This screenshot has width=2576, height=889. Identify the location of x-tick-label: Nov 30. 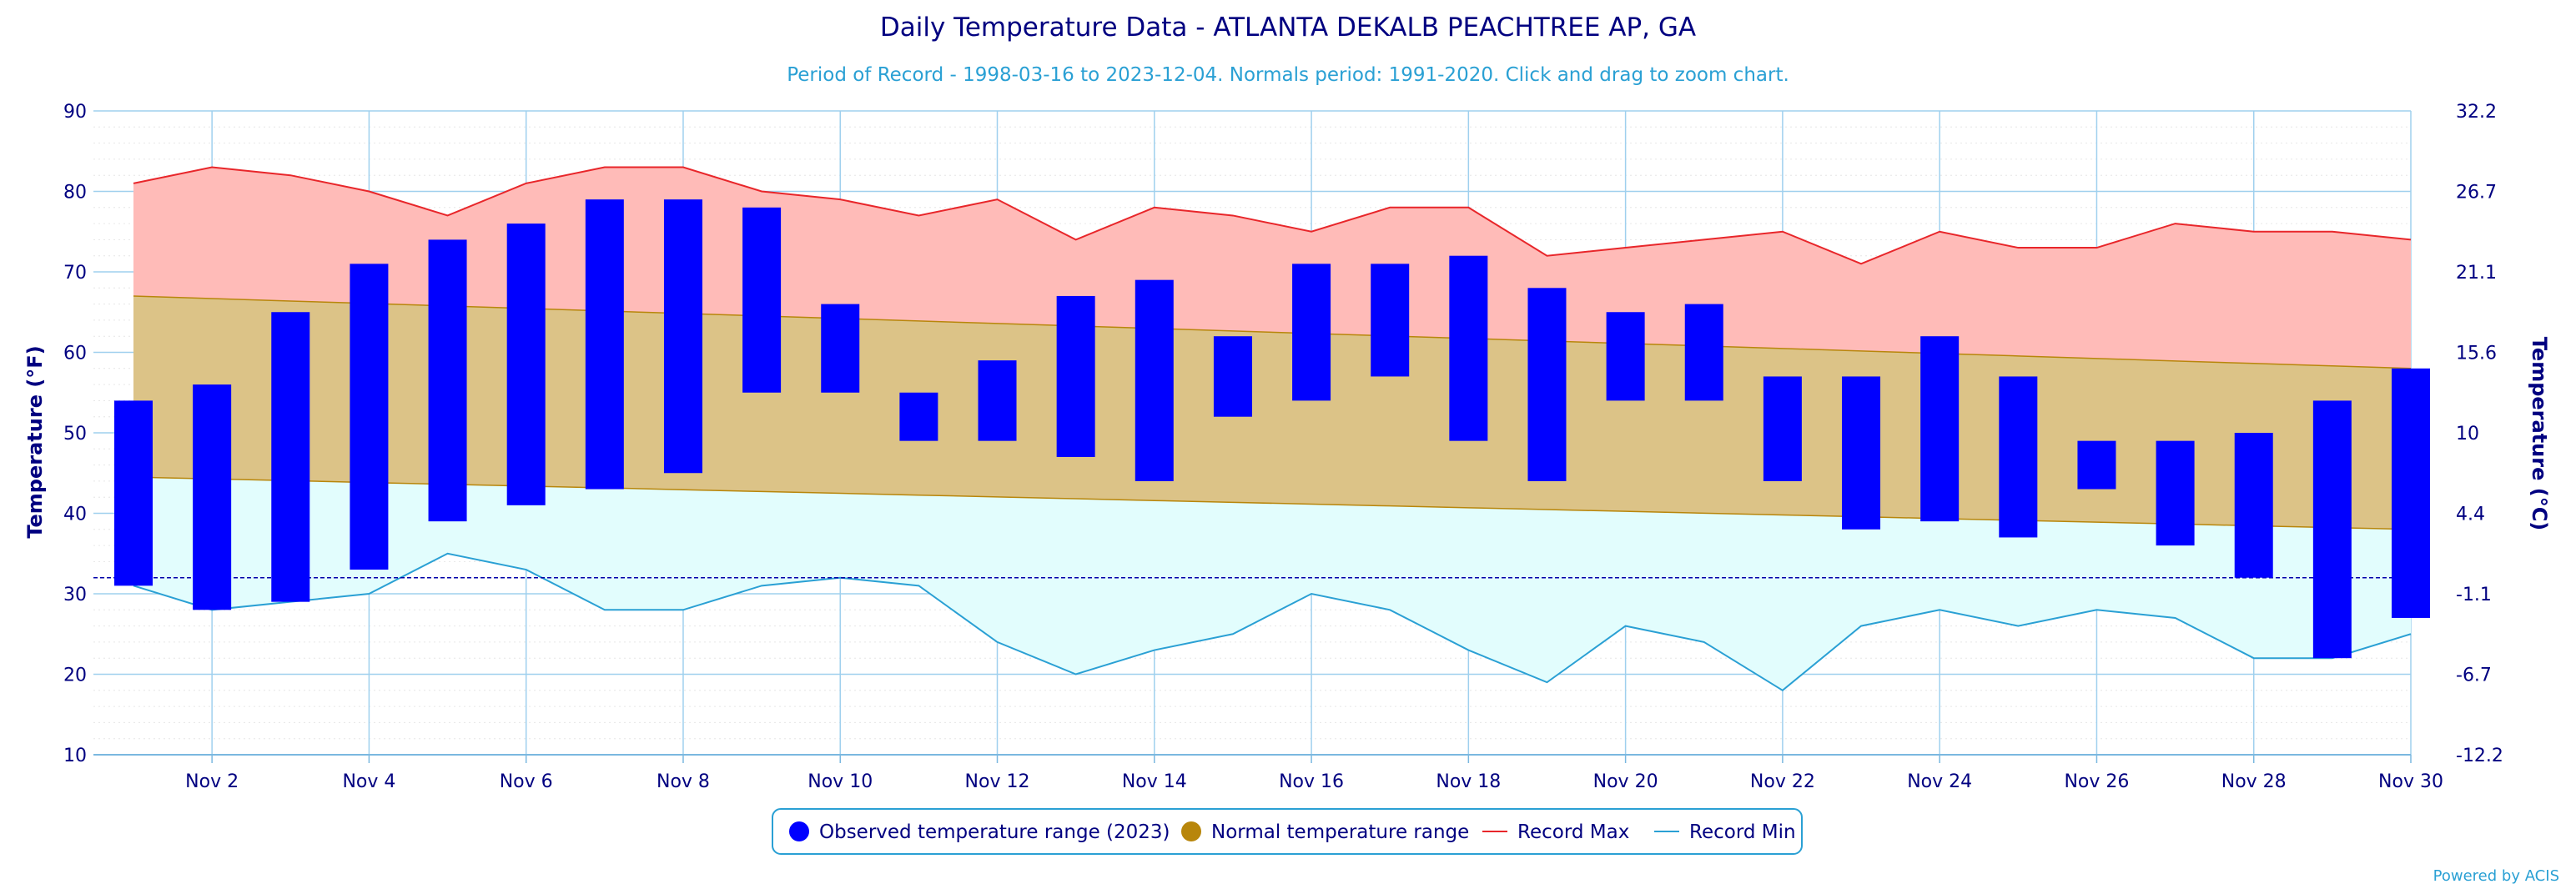
(2410, 781).